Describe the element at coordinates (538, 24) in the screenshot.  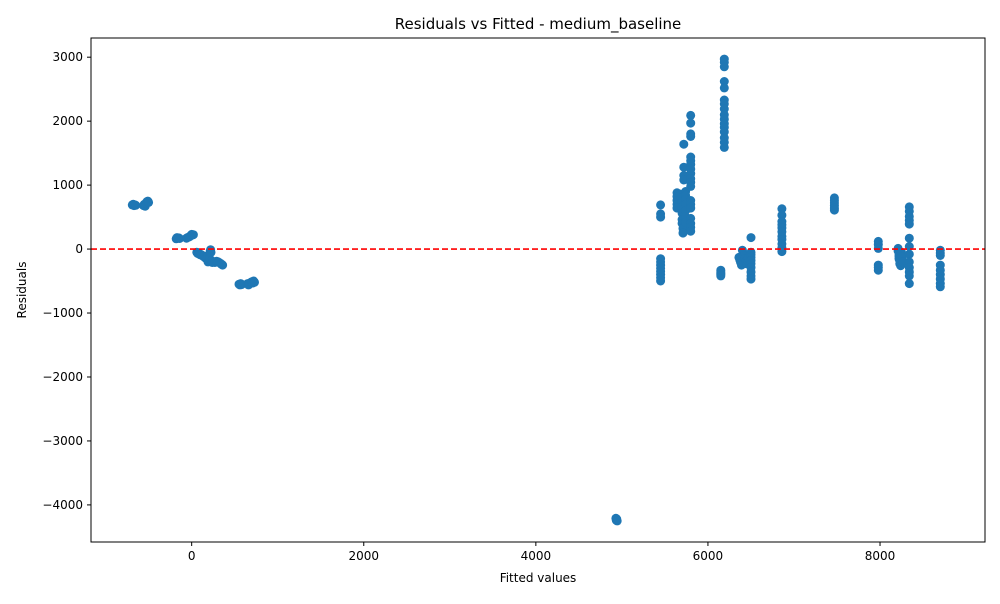
I see `chart-title: Residuals vs Fitted - medium_baseline` at that location.